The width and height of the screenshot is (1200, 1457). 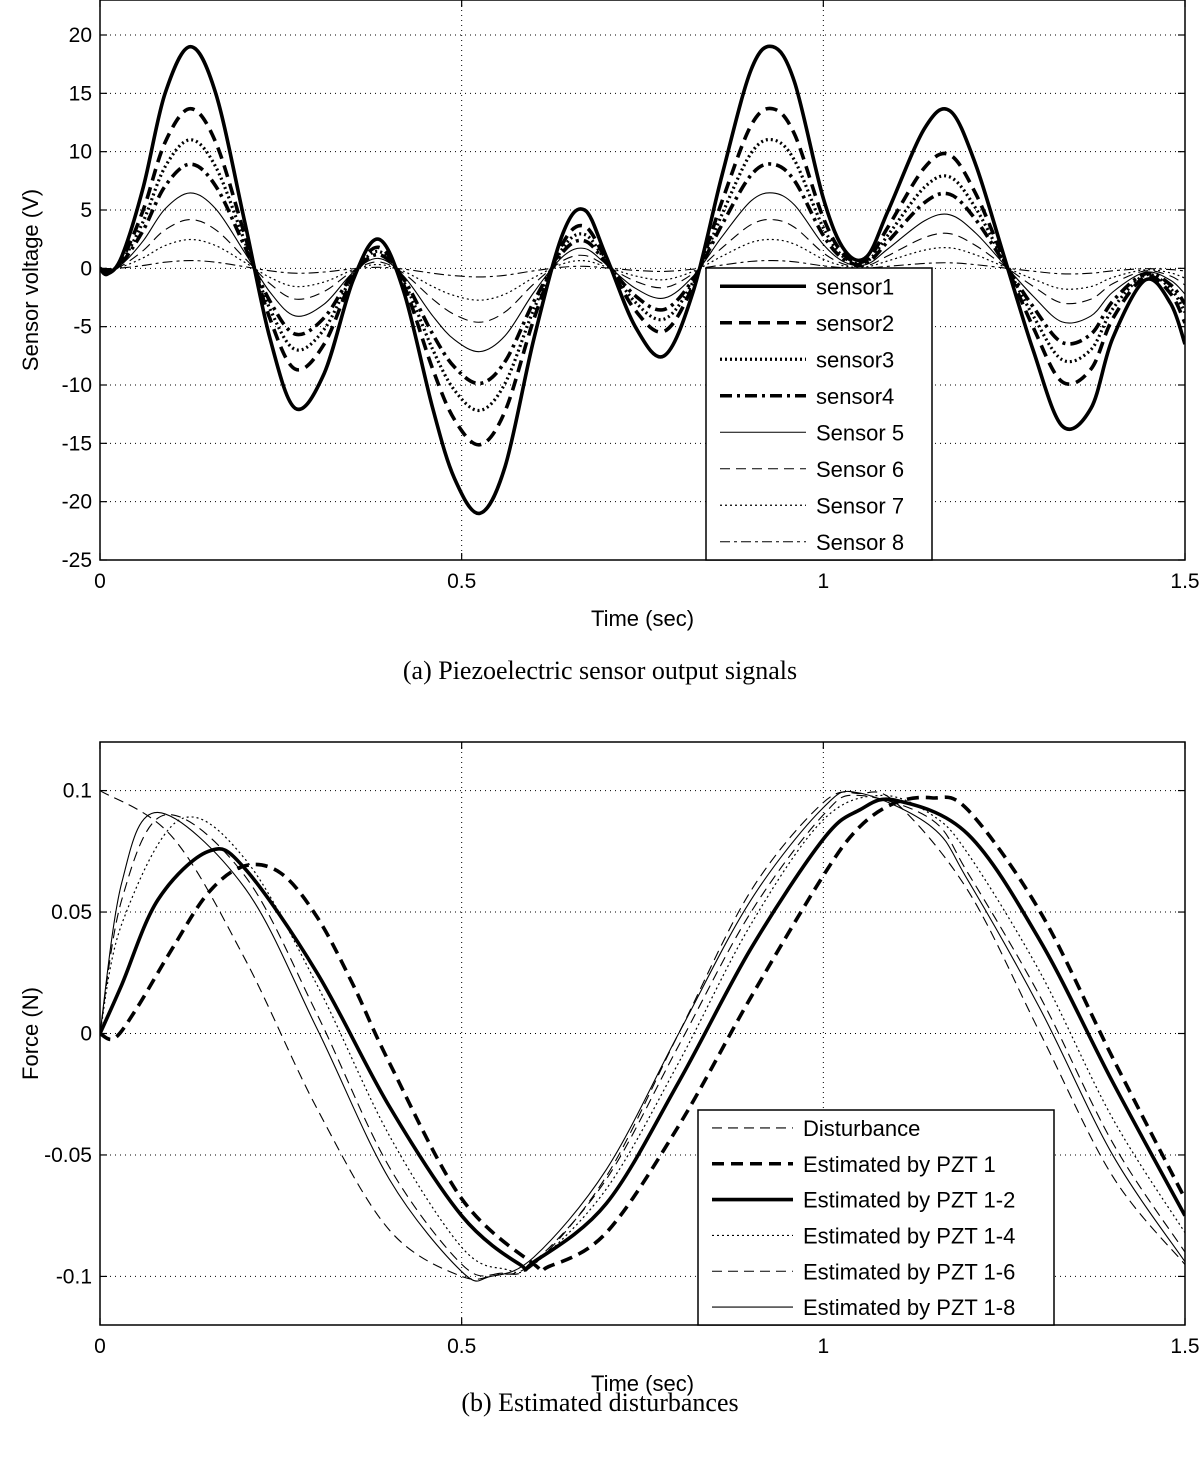 I want to click on y-axis-label: Force (N), so click(x=30, y=1033).